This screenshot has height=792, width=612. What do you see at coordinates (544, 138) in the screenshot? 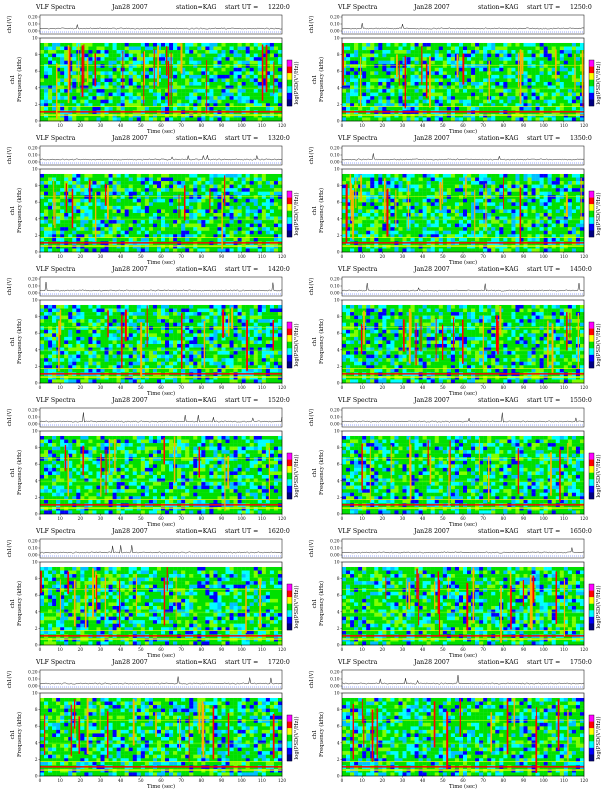
I see `panel-title-start: start UT =` at bounding box center [544, 138].